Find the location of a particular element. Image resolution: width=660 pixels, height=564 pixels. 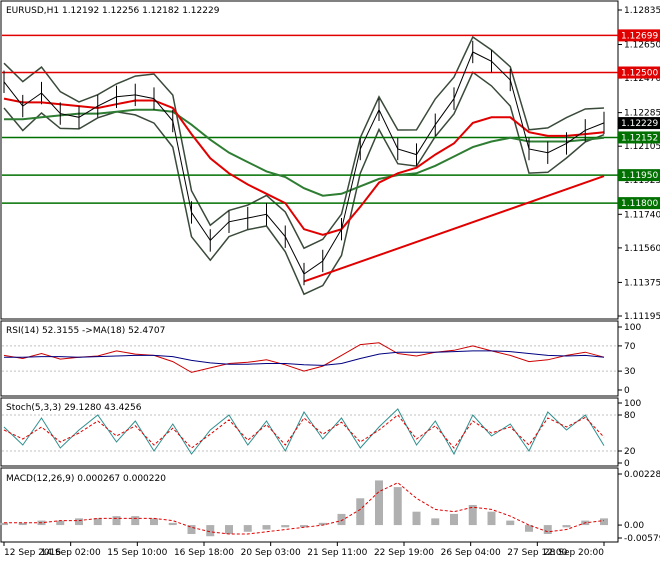

level-tag-1.12699: 1.12699 is located at coordinates (639, 35).